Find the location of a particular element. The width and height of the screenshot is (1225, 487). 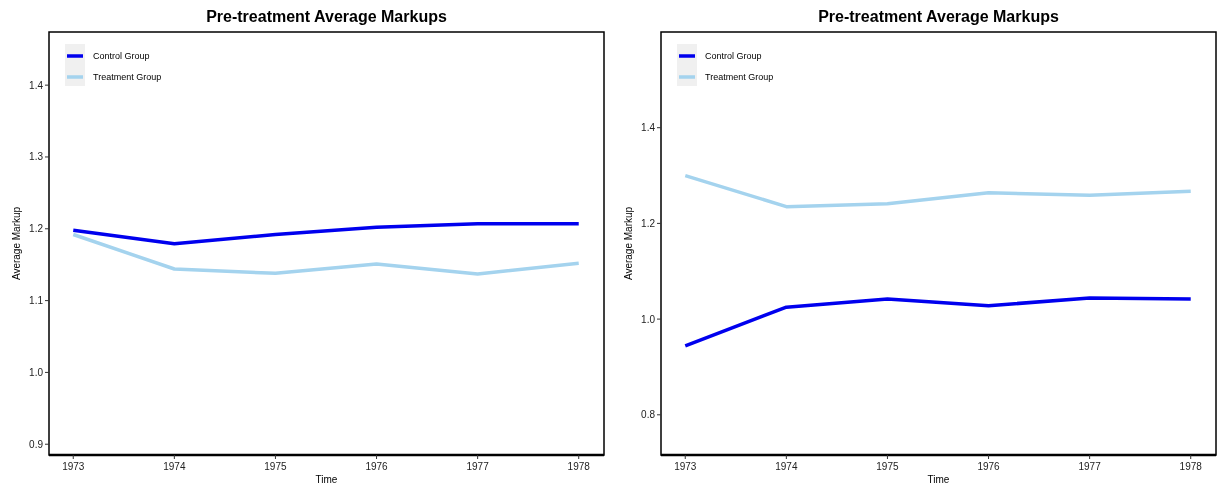

y-tick-label: 1.1 is located at coordinates (36, 301).